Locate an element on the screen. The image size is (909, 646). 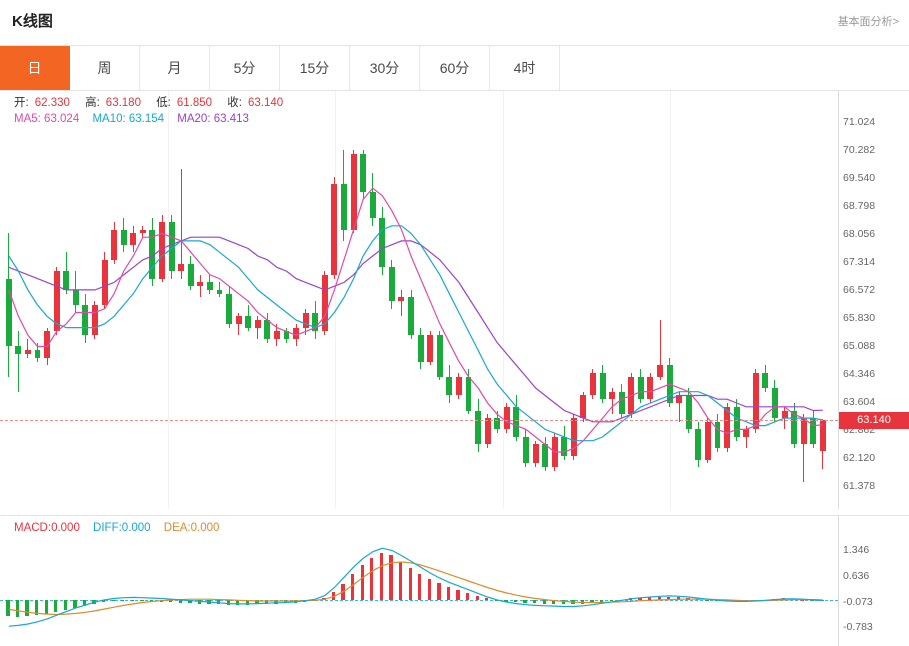
timeframe-tabs: 日周月 5分 15分 30分 60分 4时 is located at coordinates (454, 68).